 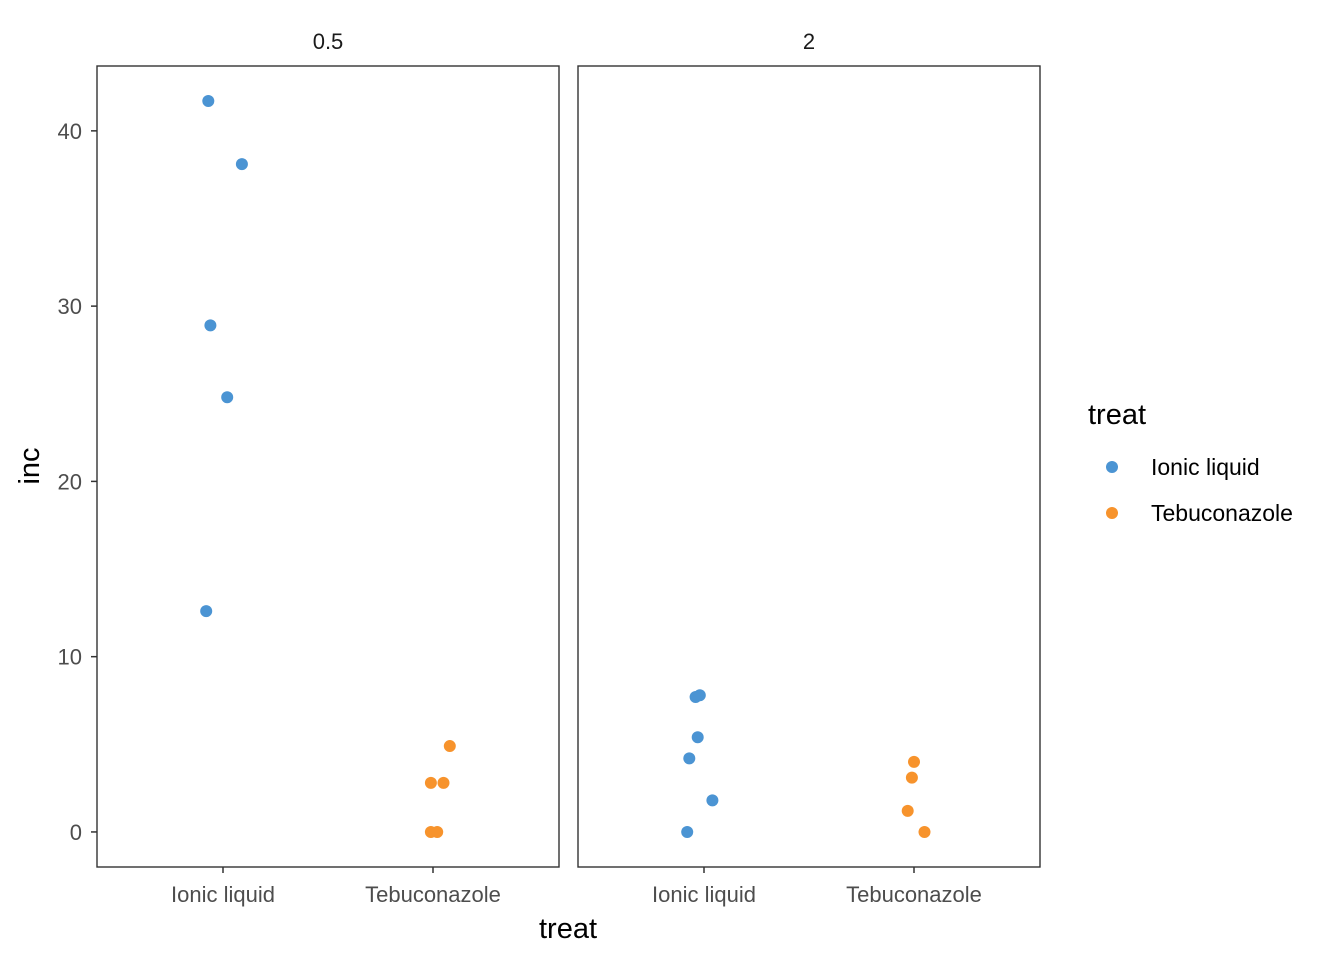 I want to click on y-tick-label: 0, so click(x=76, y=832).